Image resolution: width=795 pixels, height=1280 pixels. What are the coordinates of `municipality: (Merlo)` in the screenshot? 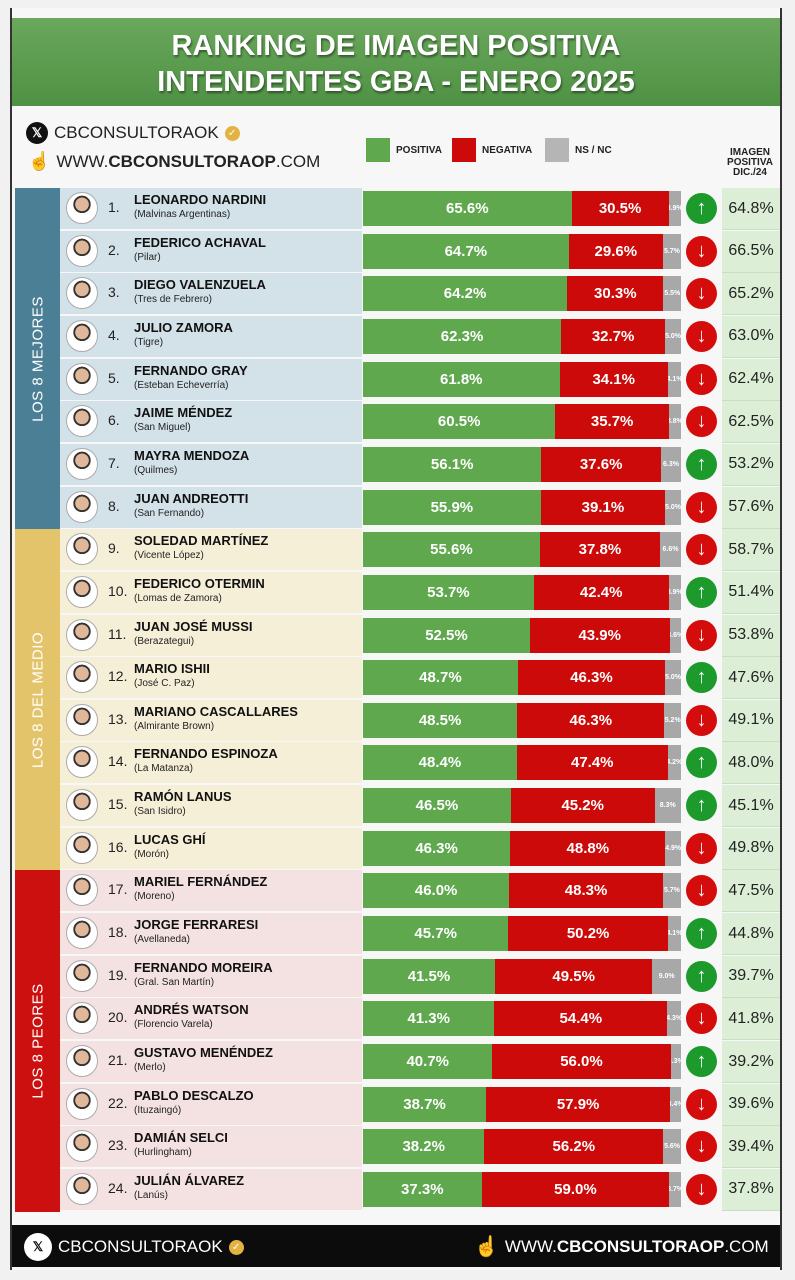 It's located at (150, 1067).